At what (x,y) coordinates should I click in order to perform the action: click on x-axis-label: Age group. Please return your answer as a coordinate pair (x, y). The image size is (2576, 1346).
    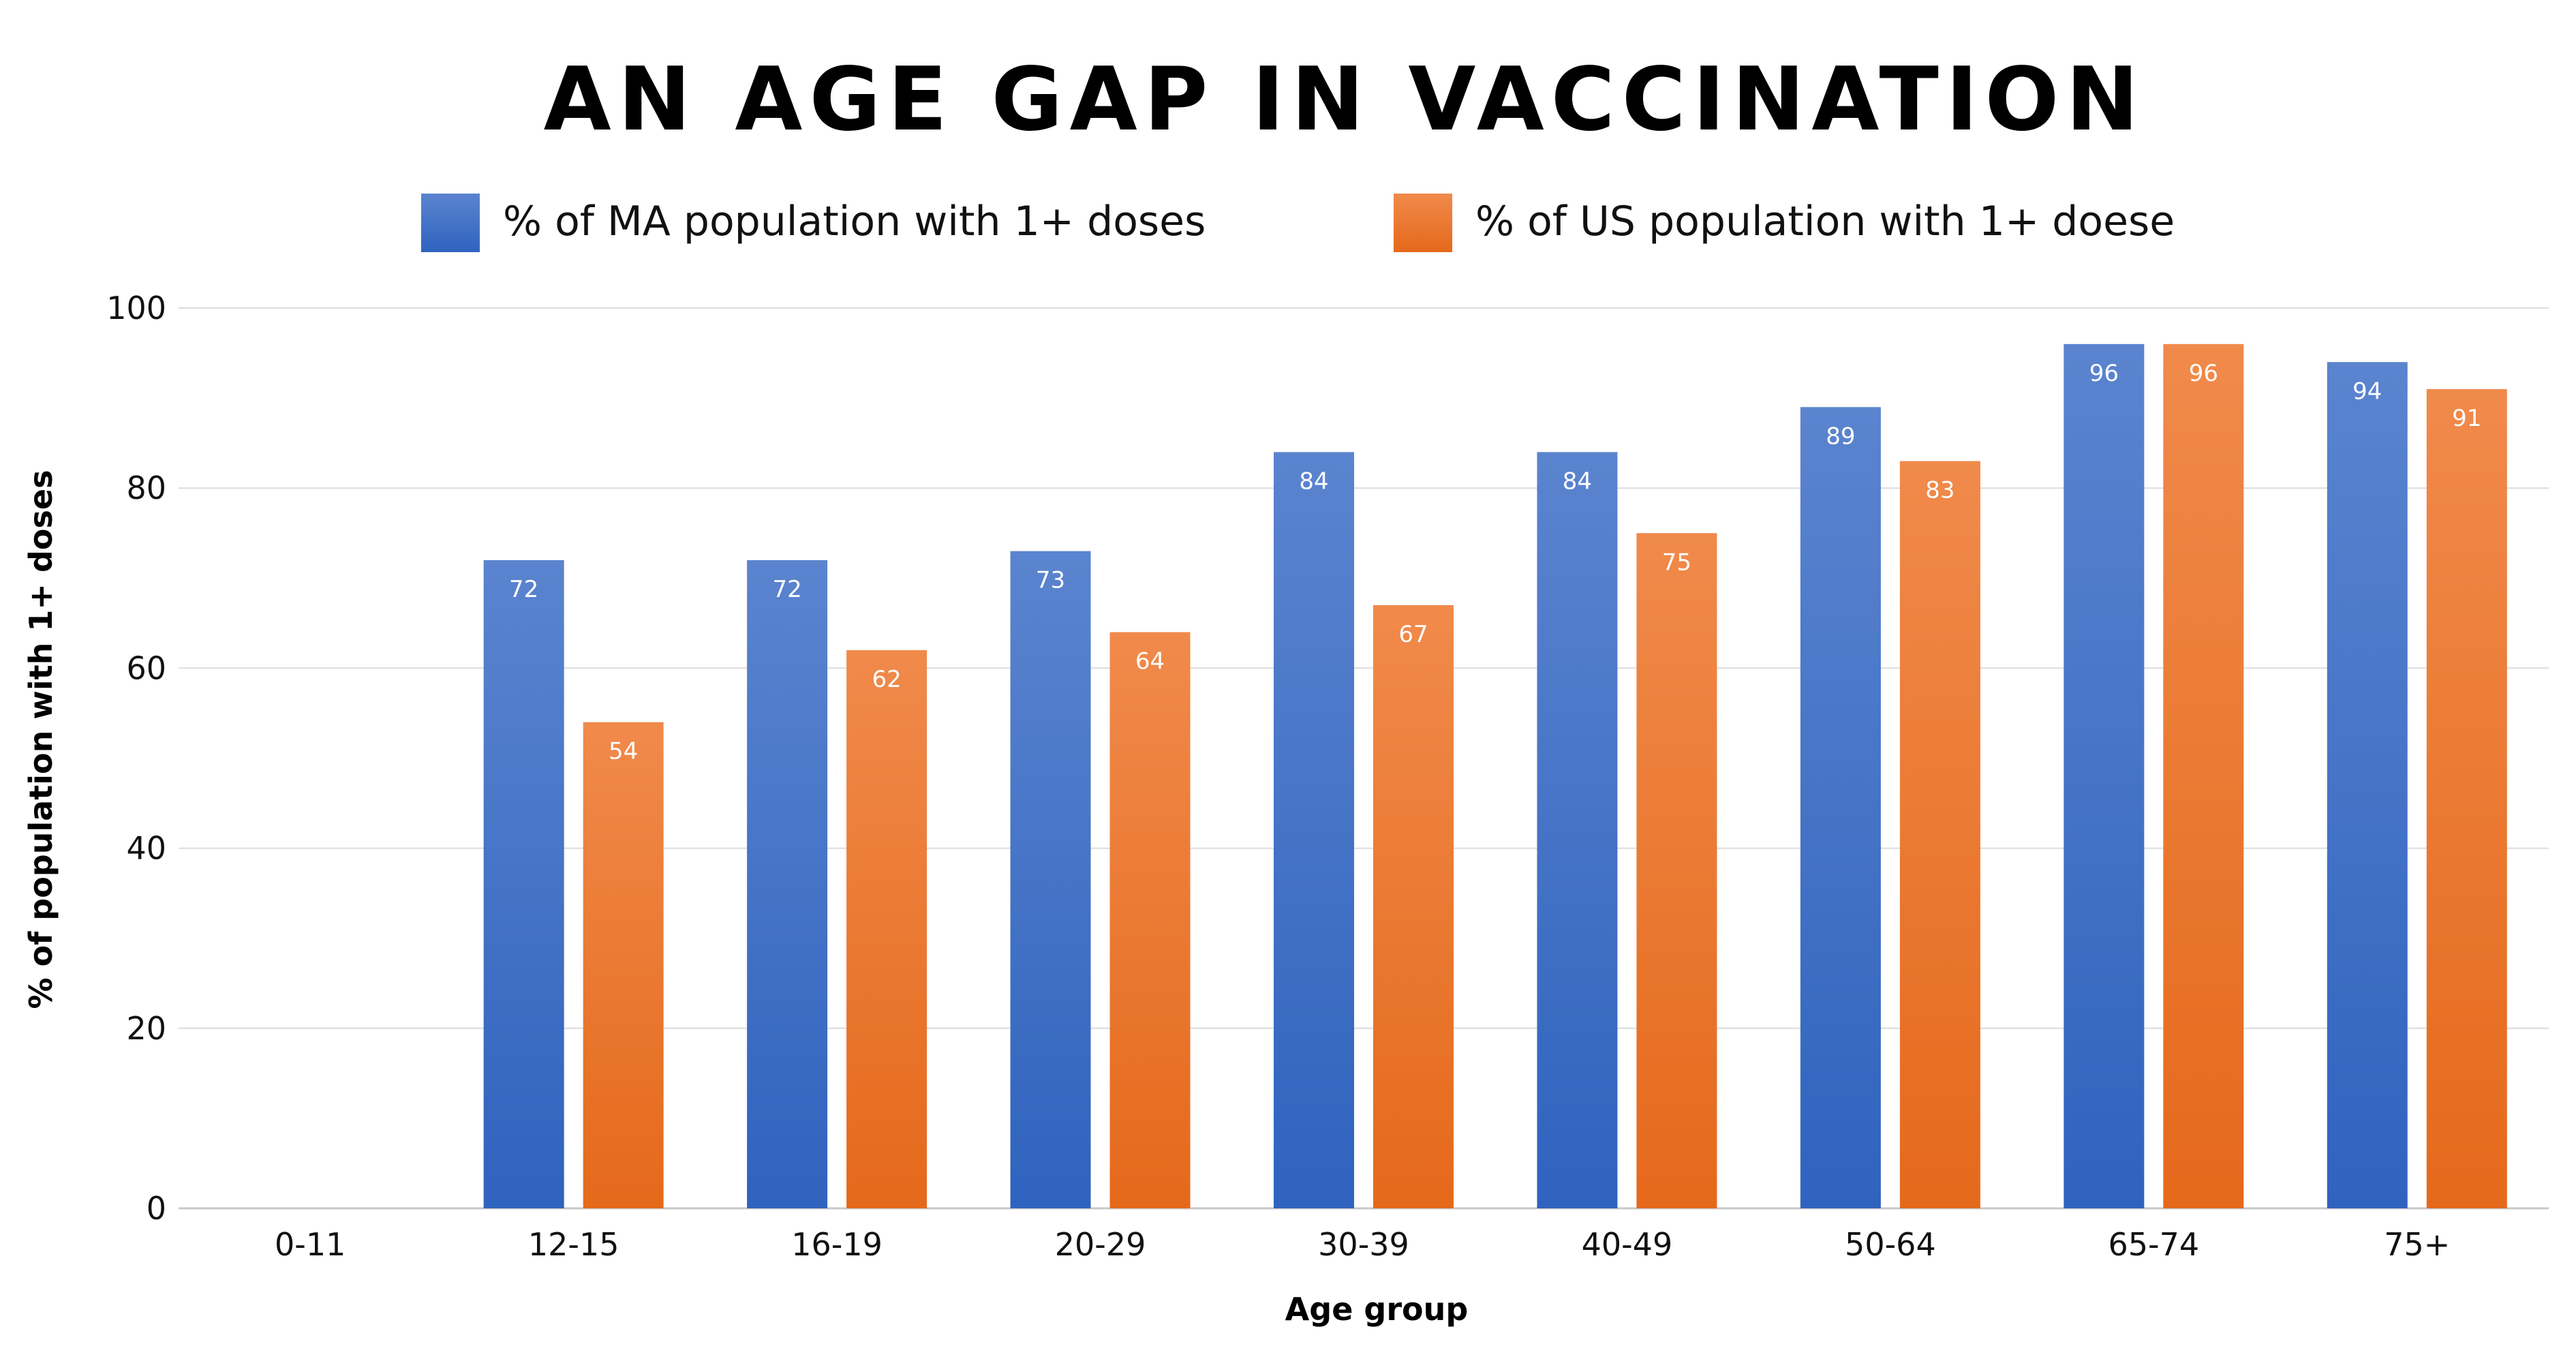
    Looking at the image, I should click on (1377, 1309).